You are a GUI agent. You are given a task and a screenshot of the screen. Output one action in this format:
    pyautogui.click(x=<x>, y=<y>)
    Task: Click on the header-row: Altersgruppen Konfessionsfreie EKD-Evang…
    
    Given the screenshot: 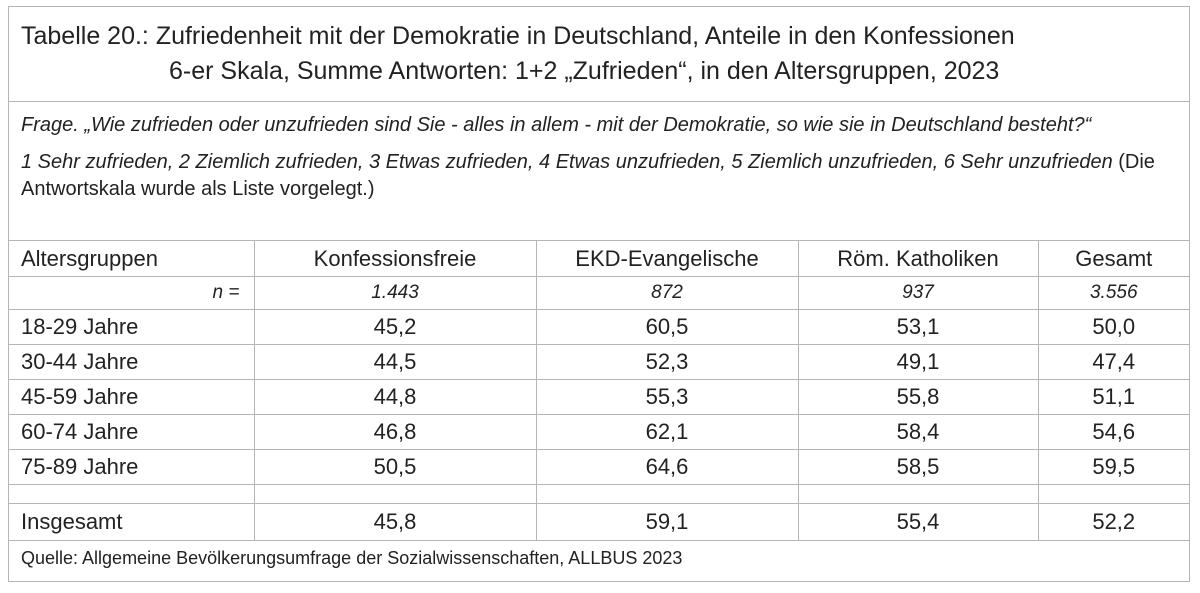 What is the action you would take?
    pyautogui.click(x=599, y=258)
    